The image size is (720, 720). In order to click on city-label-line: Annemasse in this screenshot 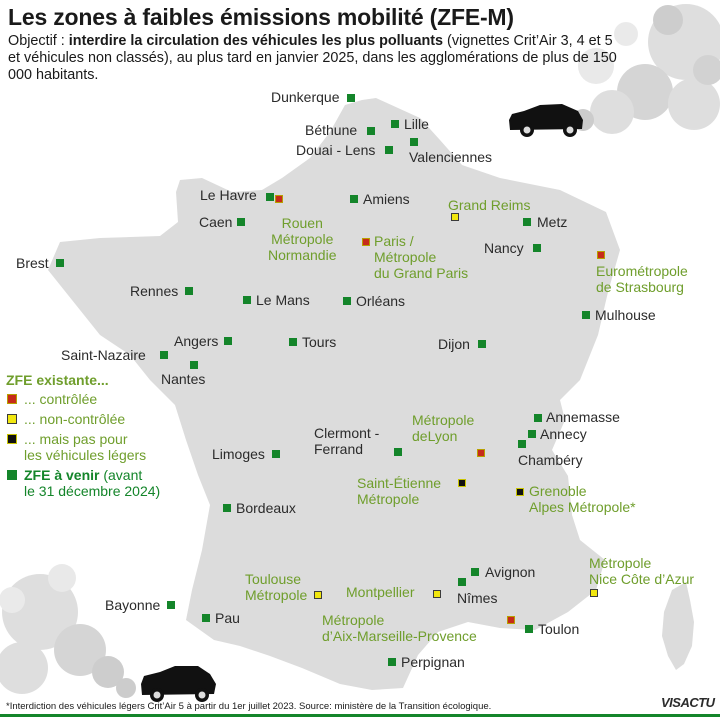, I will do `click(583, 417)`.